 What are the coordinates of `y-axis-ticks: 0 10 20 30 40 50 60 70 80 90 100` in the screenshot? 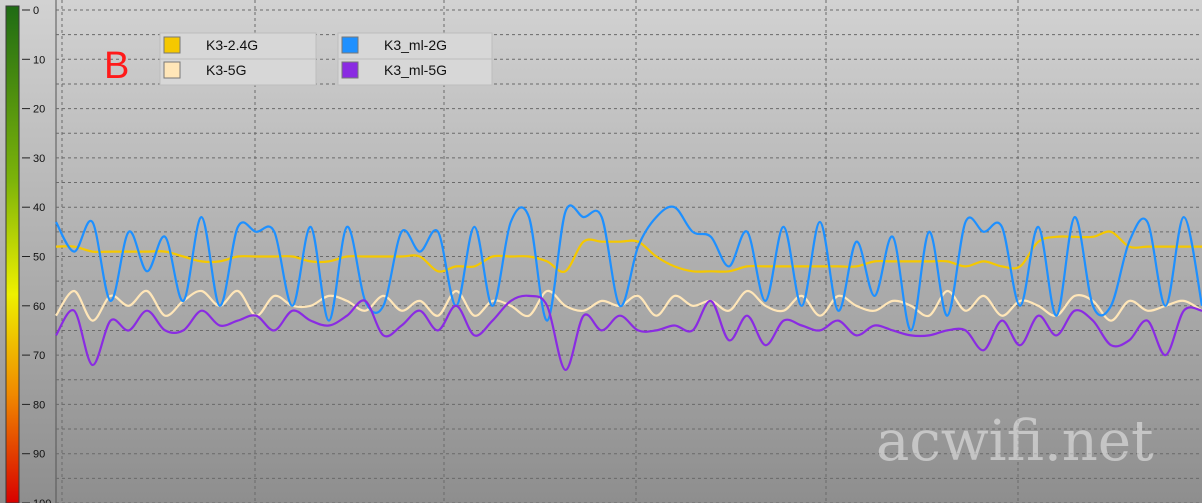 It's located at (36, 254).